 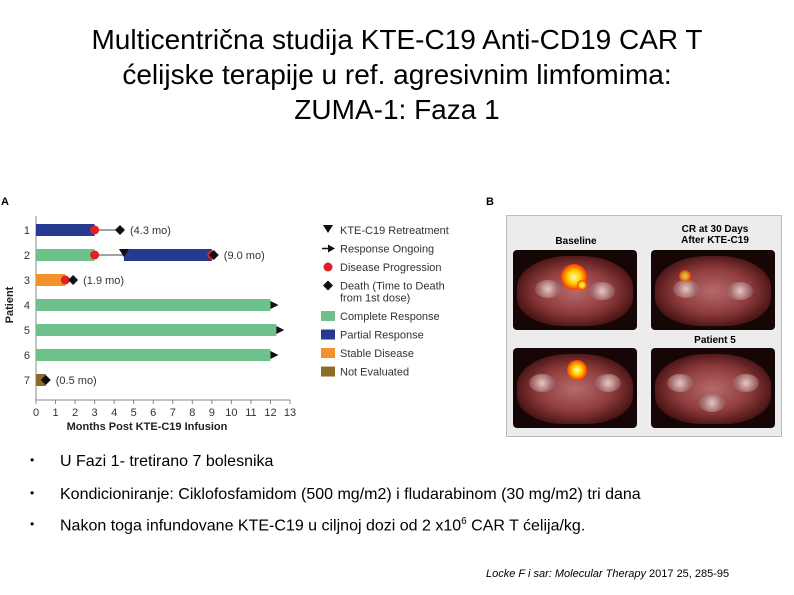 What do you see at coordinates (231, 413) in the screenshot?
I see `x-tick-label: 10` at bounding box center [231, 413].